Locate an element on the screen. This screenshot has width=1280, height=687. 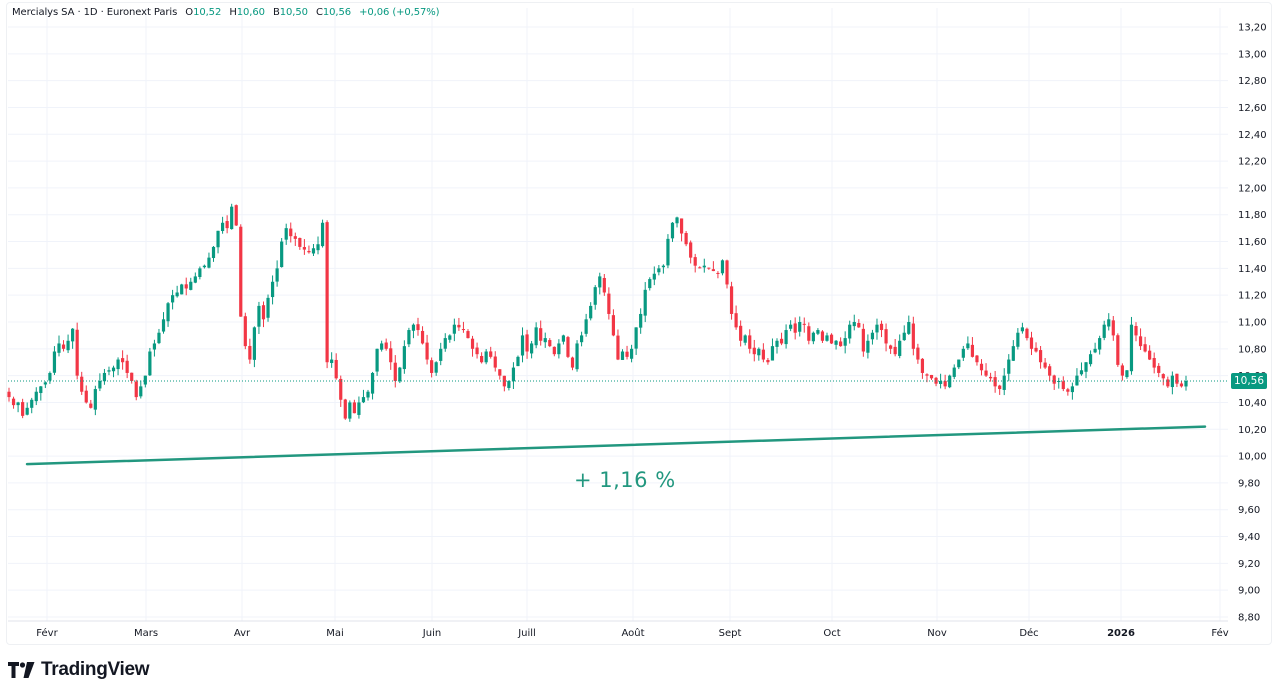
tradingview-logo-icon is located at coordinates (21, 670).